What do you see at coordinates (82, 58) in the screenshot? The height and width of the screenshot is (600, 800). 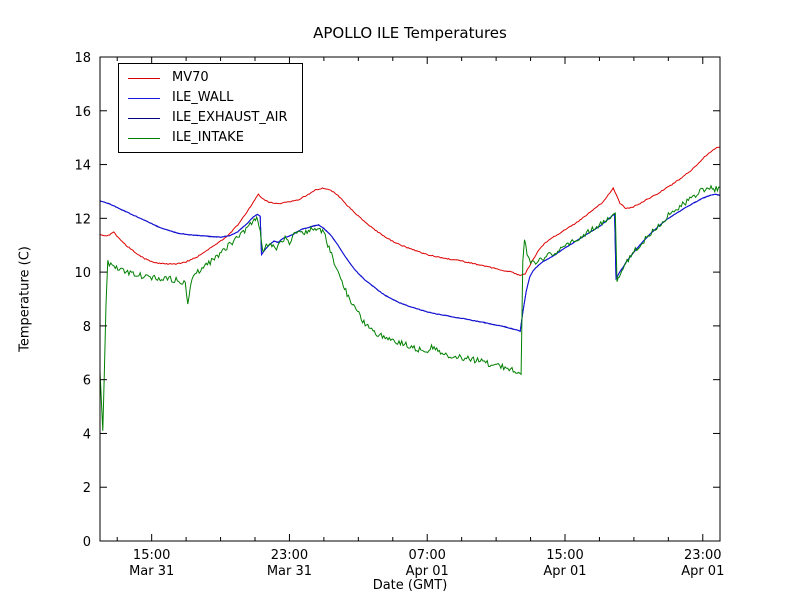 I see `y-tick-label: 18` at bounding box center [82, 58].